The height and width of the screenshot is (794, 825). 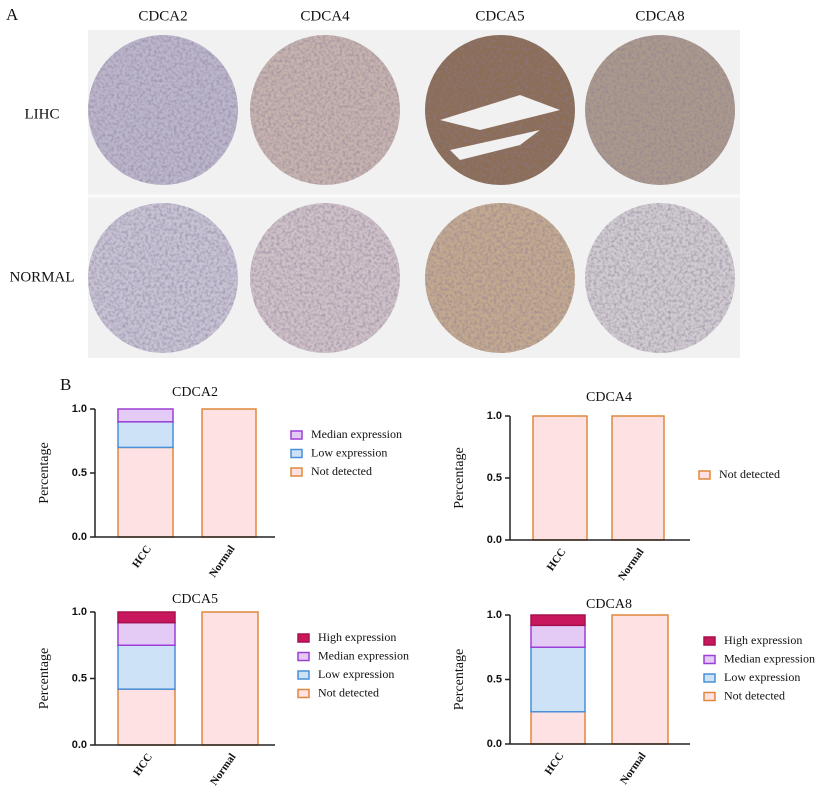 I want to click on column-label: CDCA4, so click(x=325, y=16).